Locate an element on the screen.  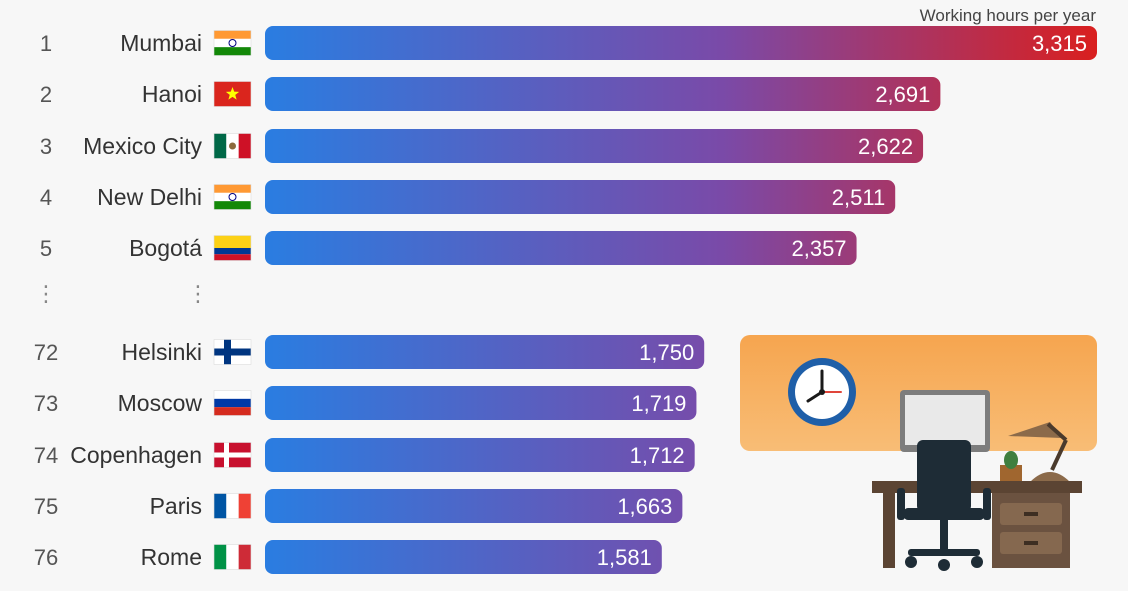
unit-label: Working hours per year is located at coordinates (1008, 15).